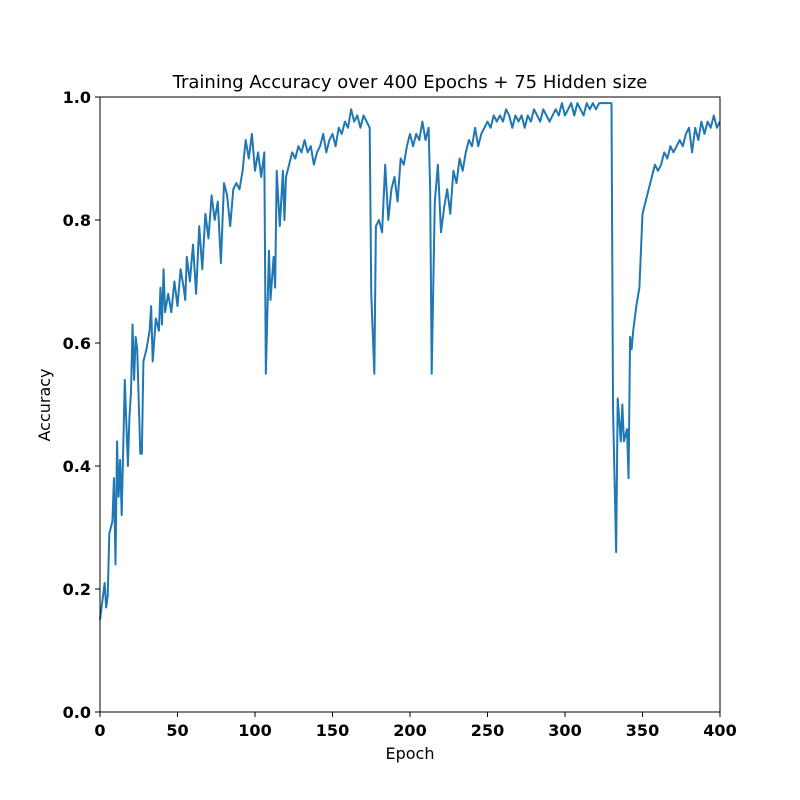  Describe the element at coordinates (410, 753) in the screenshot. I see `x-axis-label: Epoch` at that location.